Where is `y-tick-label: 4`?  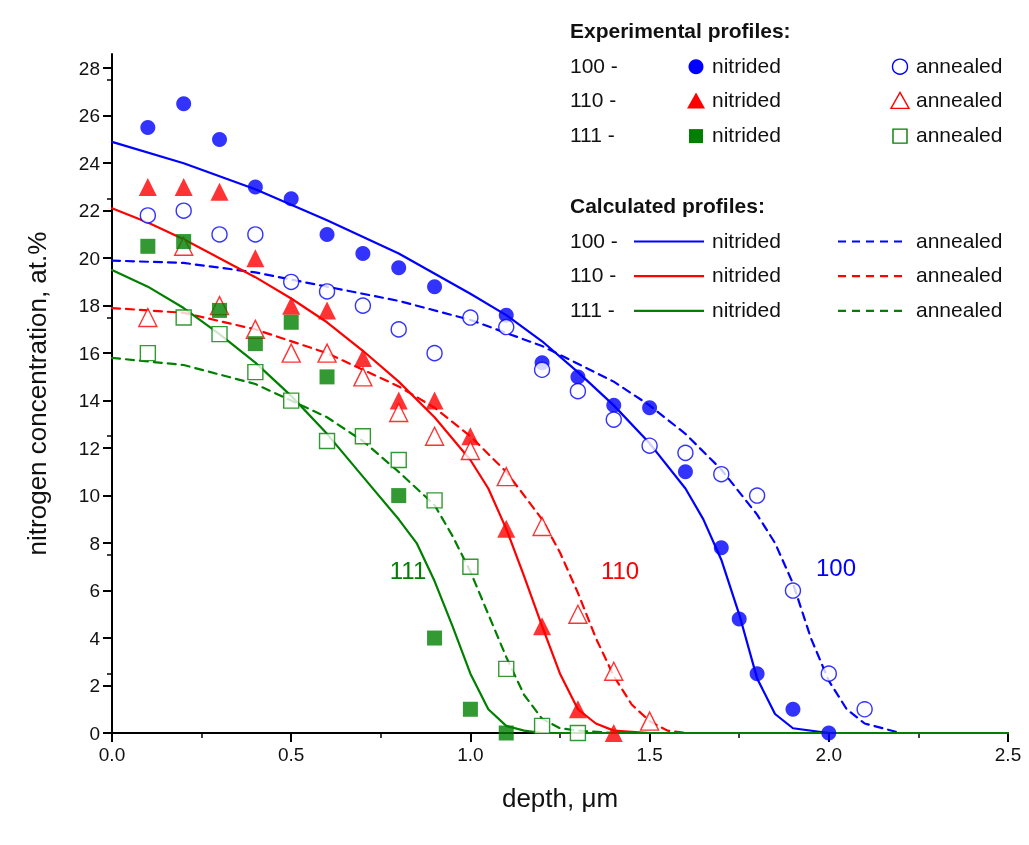 y-tick-label: 4 is located at coordinates (95, 638).